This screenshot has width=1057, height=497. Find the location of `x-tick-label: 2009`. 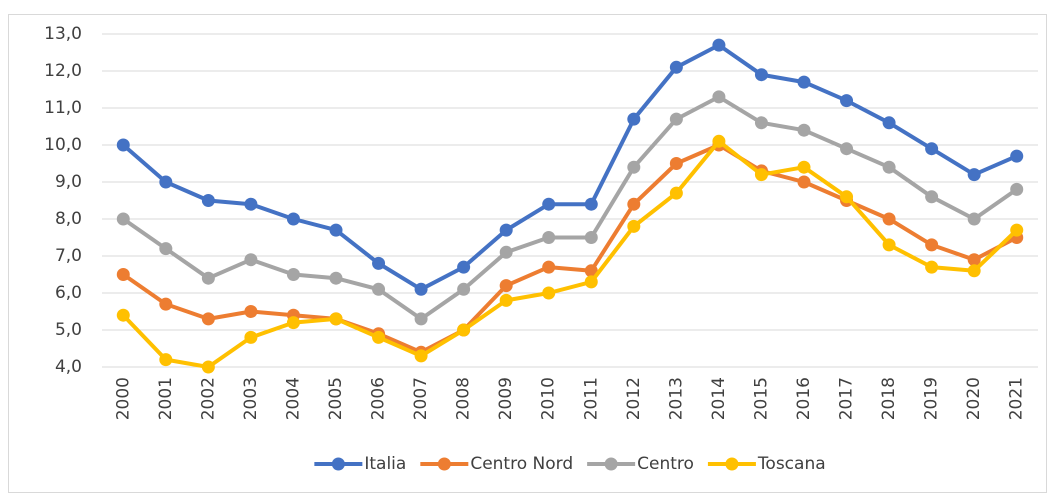

x-tick-label: 2009 is located at coordinates (506, 398).